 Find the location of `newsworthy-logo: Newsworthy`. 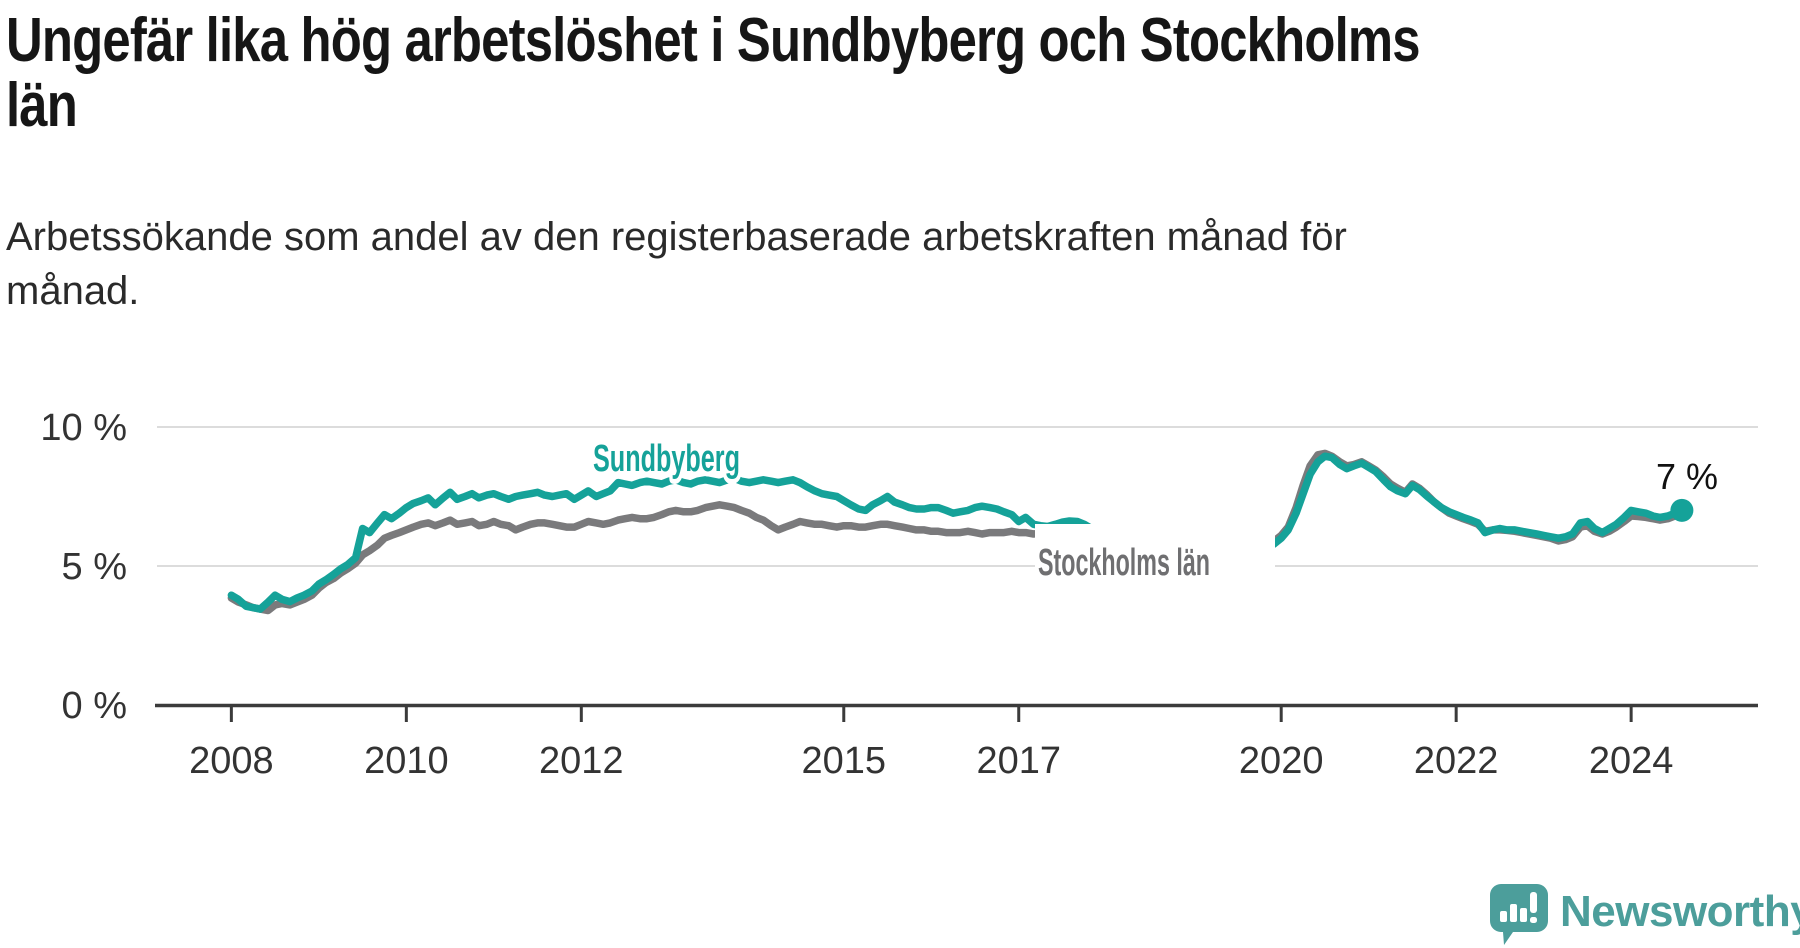

newsworthy-logo: Newsworthy is located at coordinates (1645, 915).